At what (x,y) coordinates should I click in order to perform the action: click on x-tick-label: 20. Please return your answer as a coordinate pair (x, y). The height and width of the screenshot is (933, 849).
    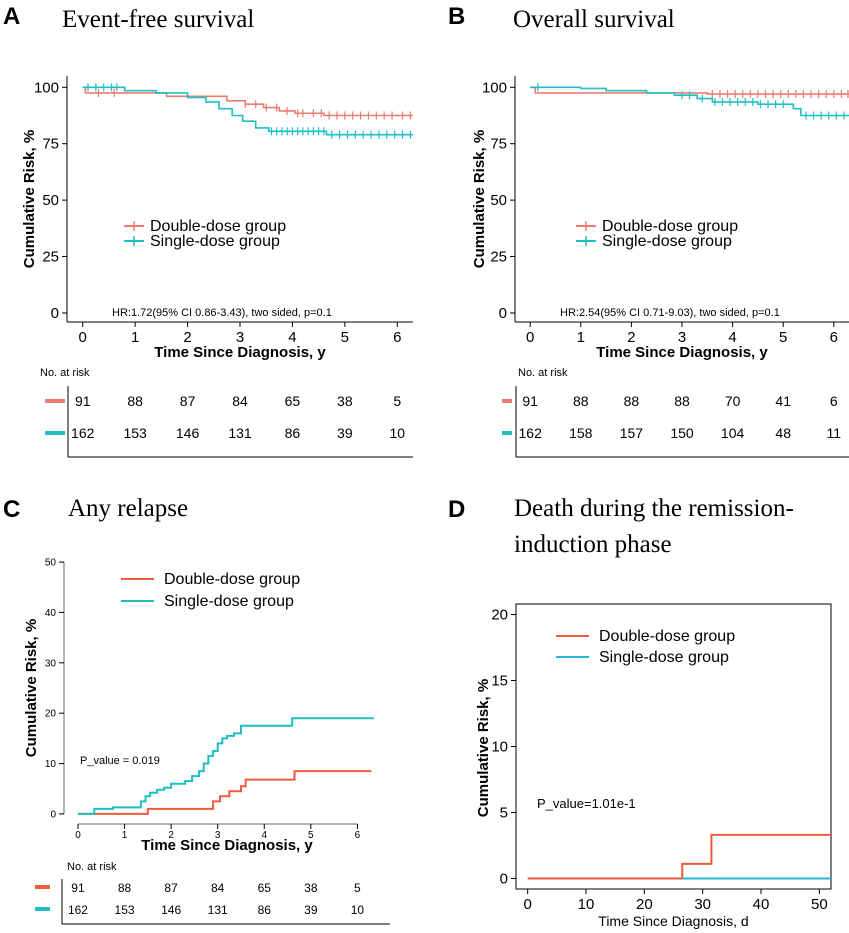
    Looking at the image, I should click on (644, 904).